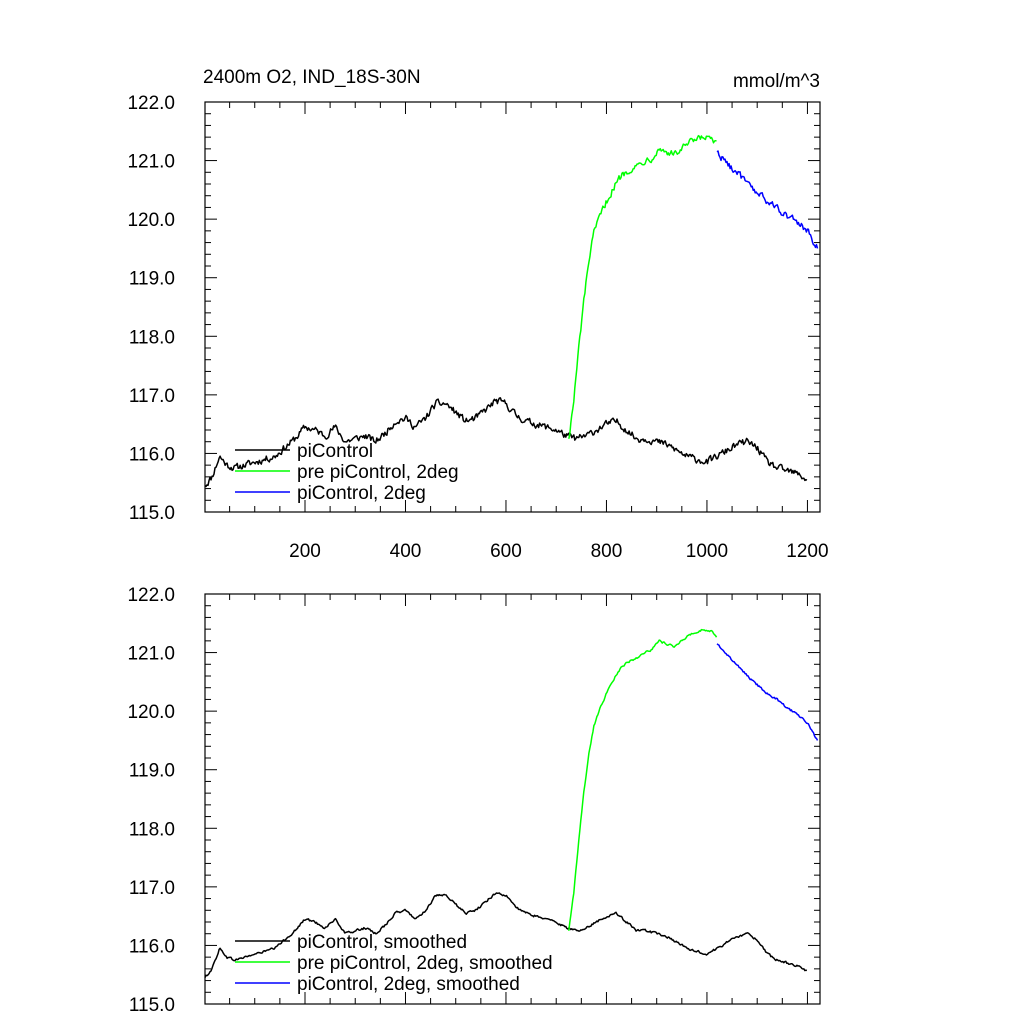 Image resolution: width=1024 pixels, height=1024 pixels. What do you see at coordinates (305, 551) in the screenshot?
I see `top-x-tick-label: 200` at bounding box center [305, 551].